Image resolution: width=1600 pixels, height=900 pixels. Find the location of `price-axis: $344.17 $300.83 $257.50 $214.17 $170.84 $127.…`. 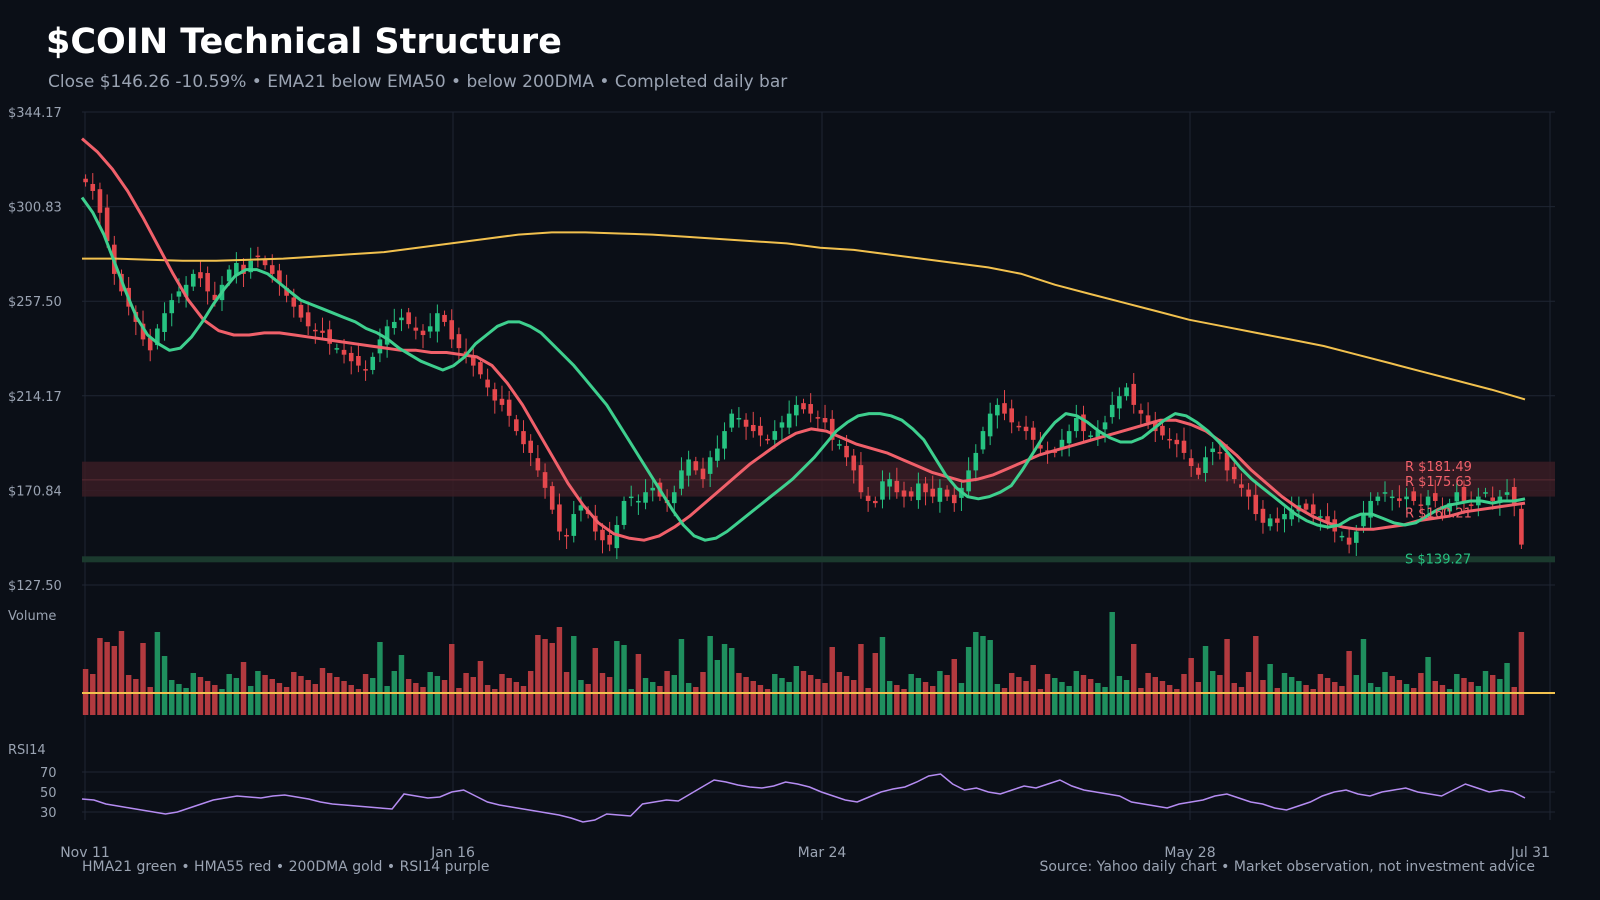

price-axis: $344.17 $300.83 $257.50 $214.17 $170.84 $127.… is located at coordinates (35, 350).